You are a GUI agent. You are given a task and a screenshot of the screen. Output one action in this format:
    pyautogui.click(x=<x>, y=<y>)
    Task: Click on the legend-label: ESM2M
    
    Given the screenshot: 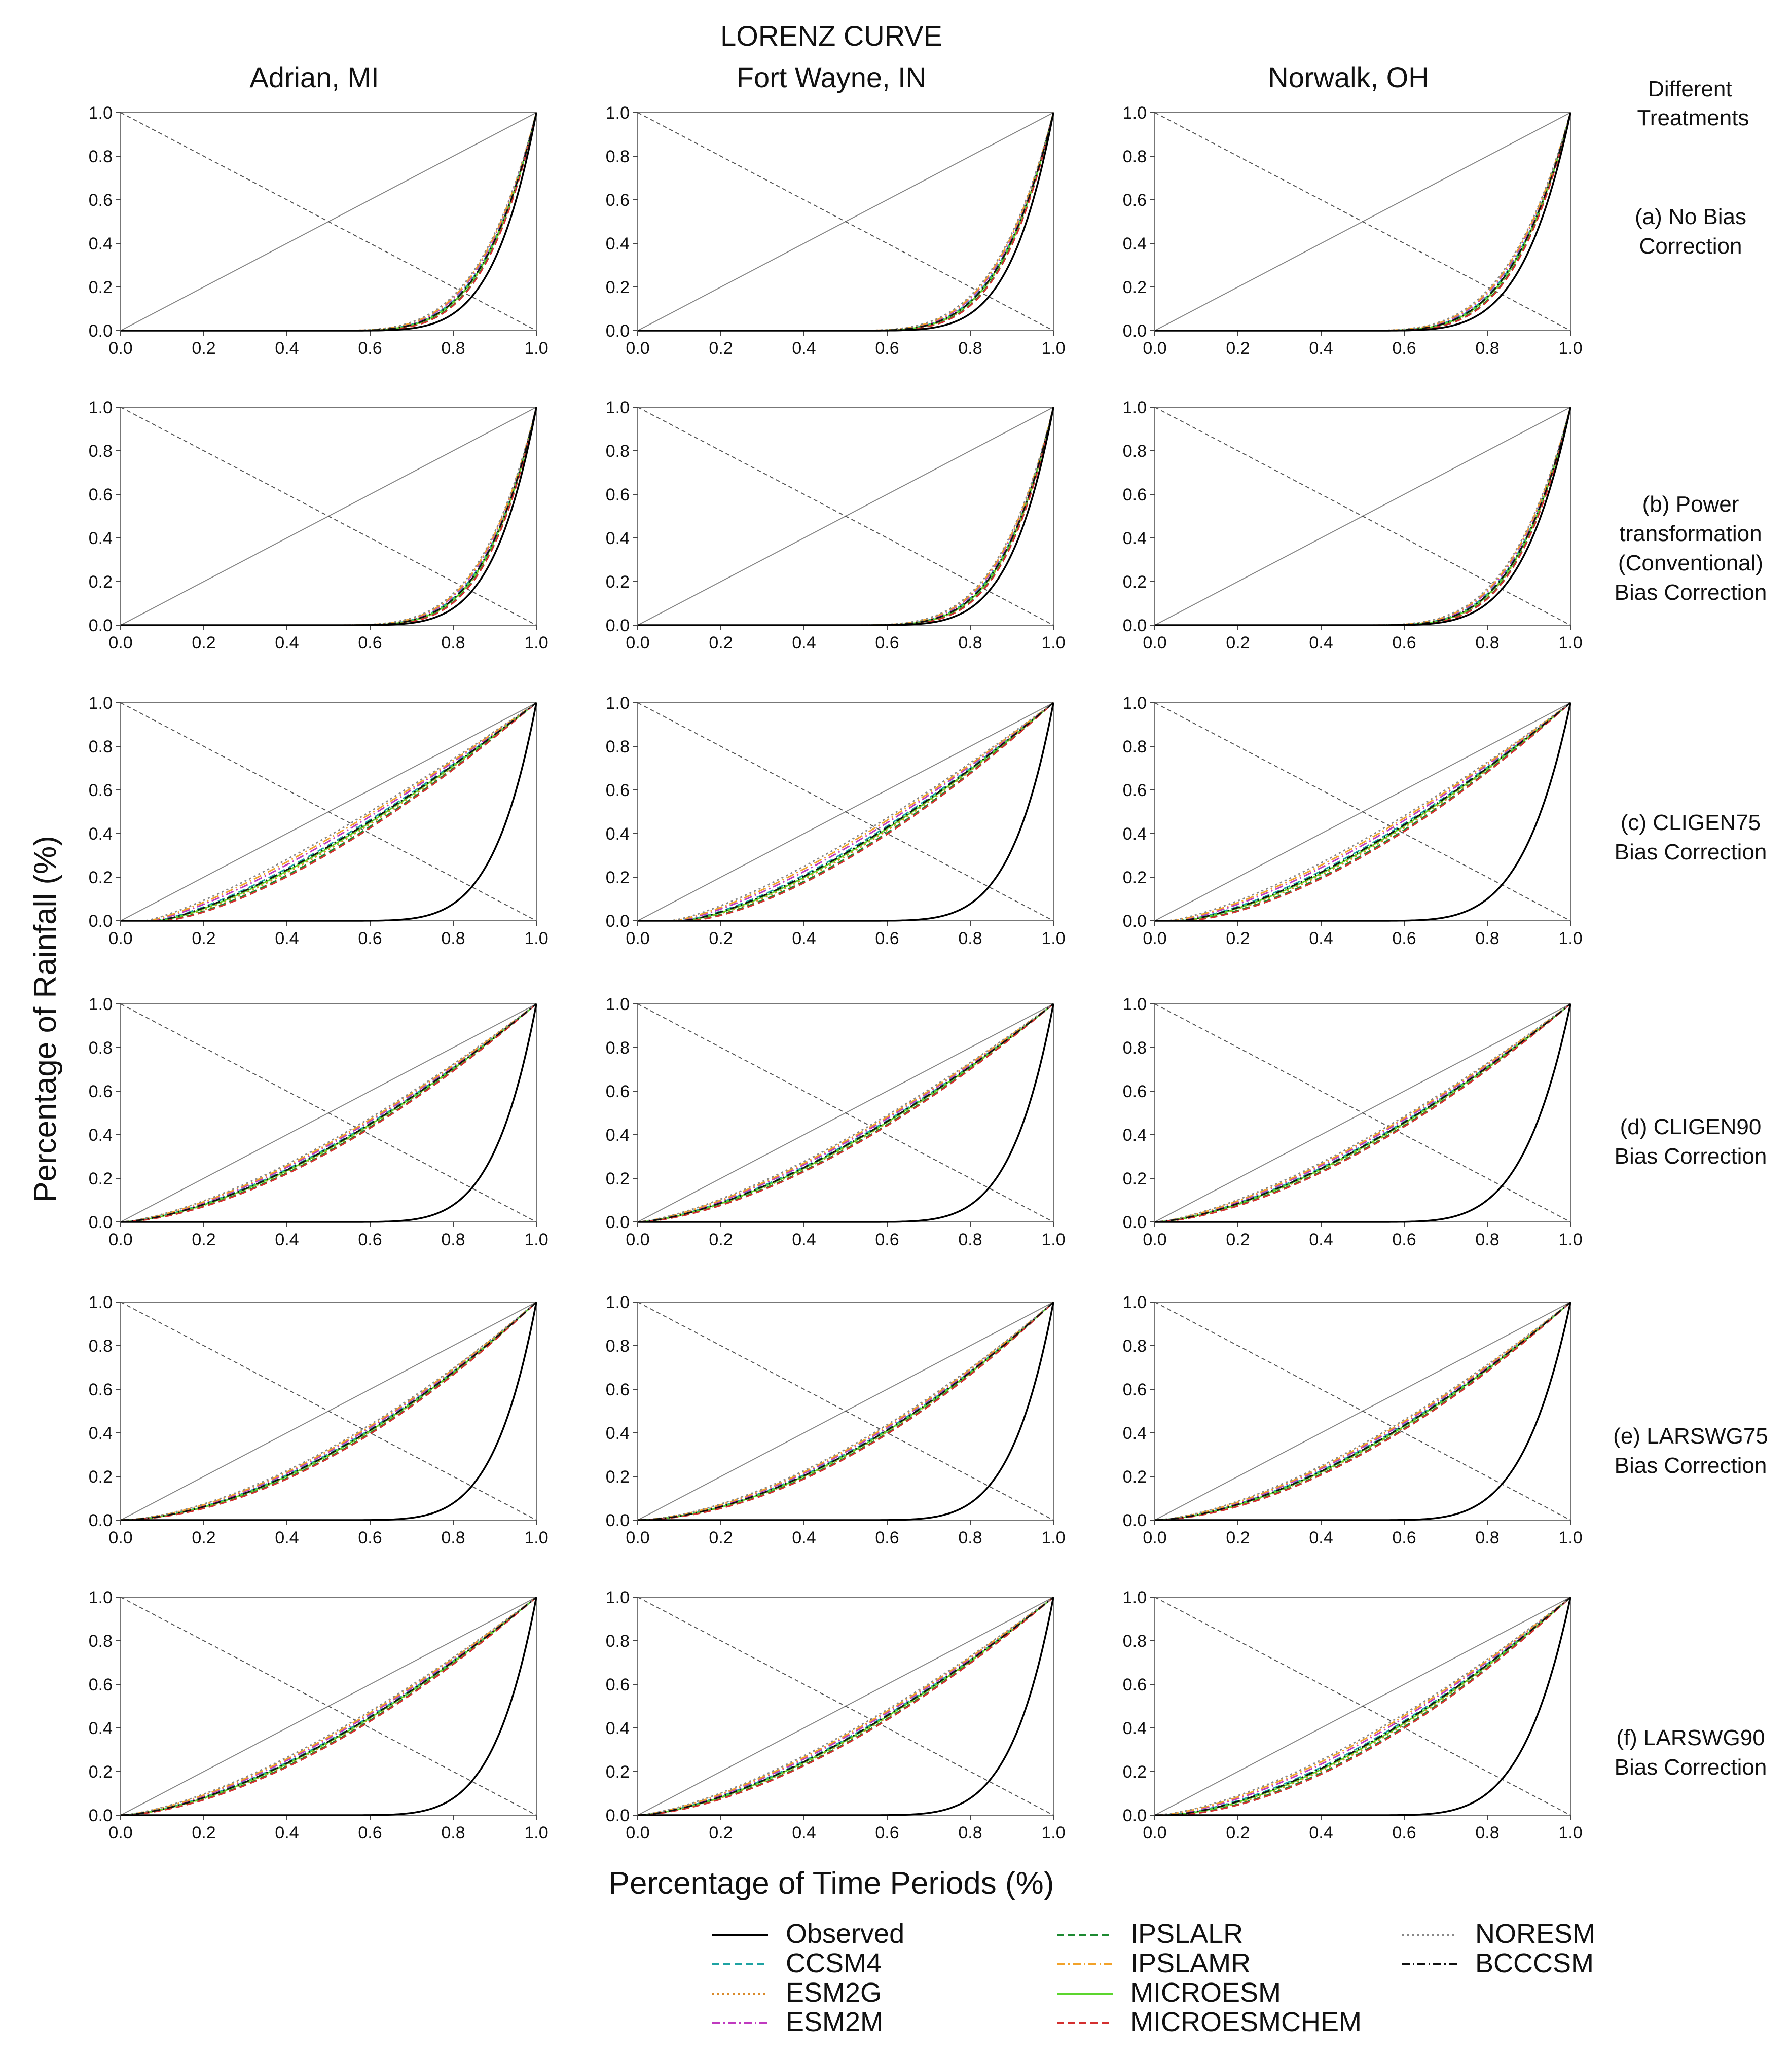 What is the action you would take?
    pyautogui.click(x=834, y=2022)
    